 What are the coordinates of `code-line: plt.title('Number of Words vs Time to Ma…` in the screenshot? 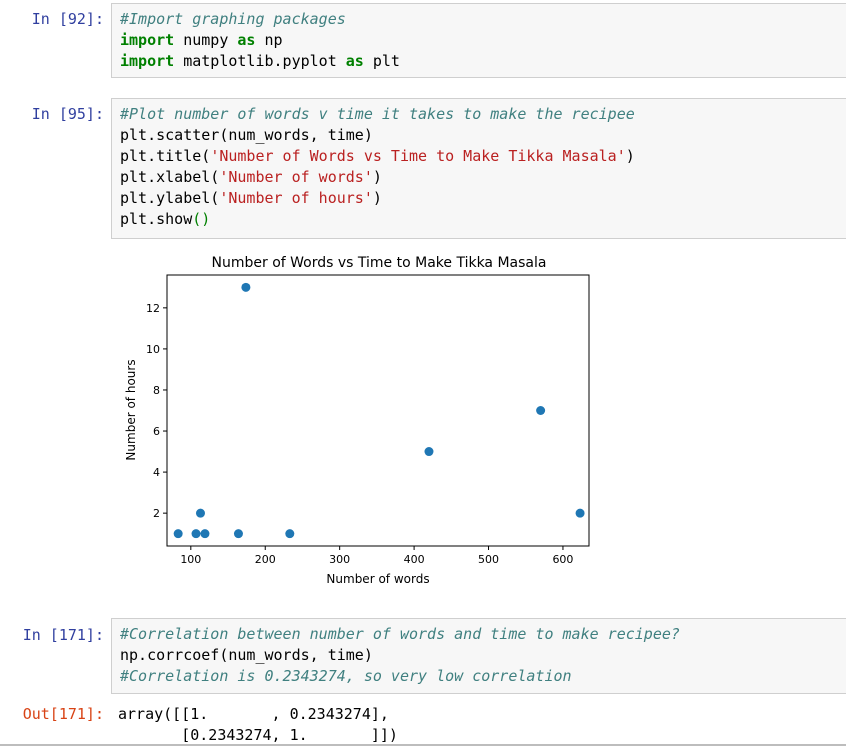 It's located at (479, 156).